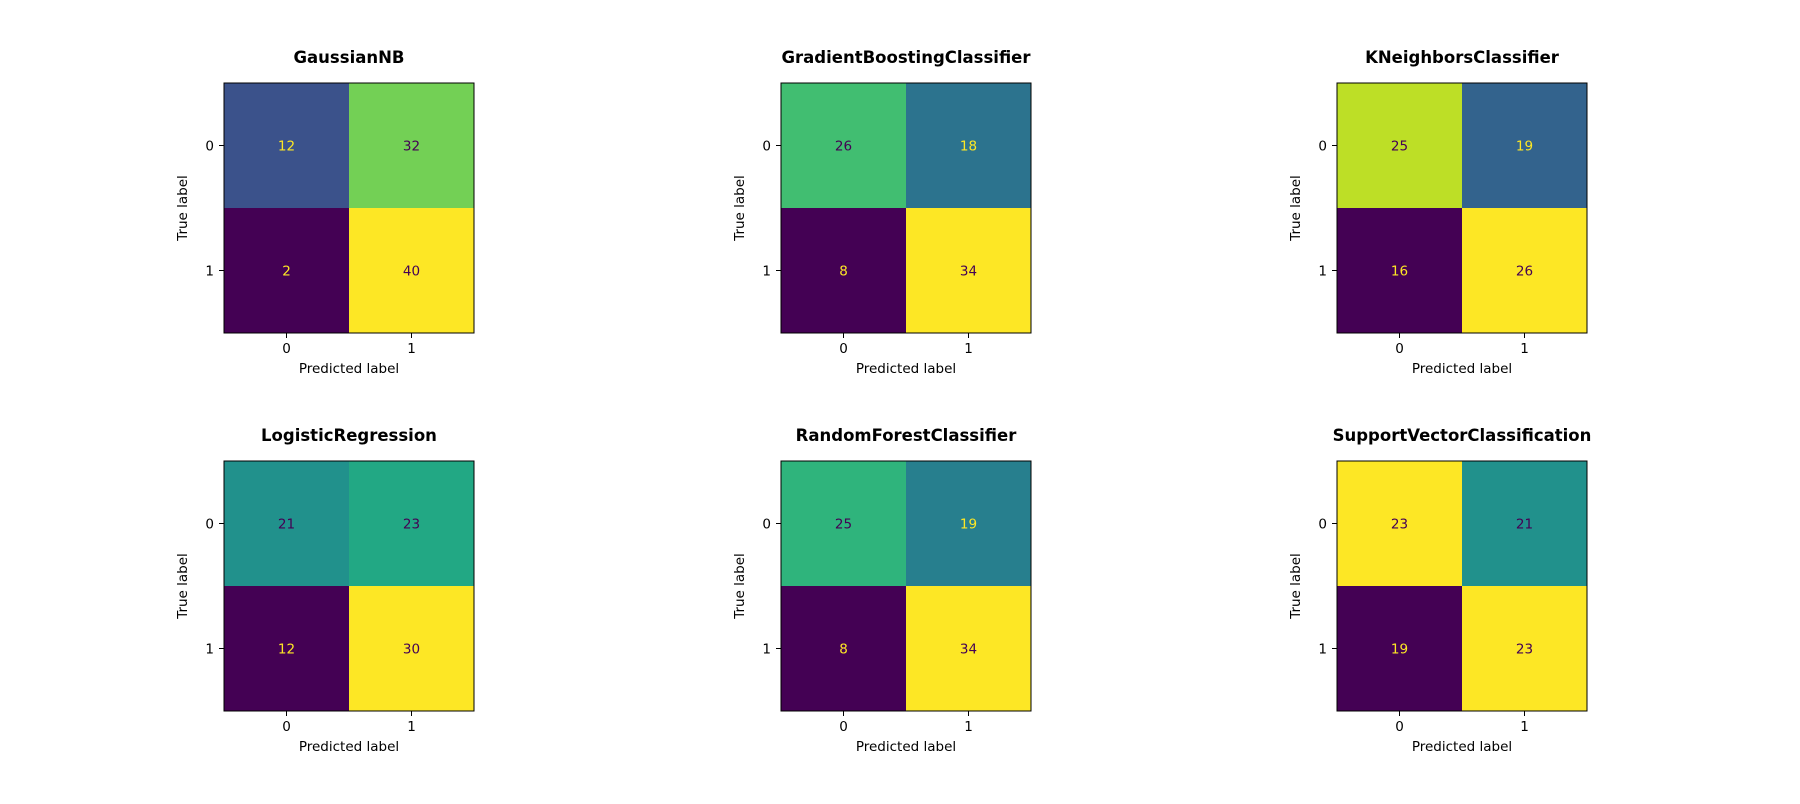 The image size is (1800, 804). I want to click on cell-value-label: 32, so click(411, 147).